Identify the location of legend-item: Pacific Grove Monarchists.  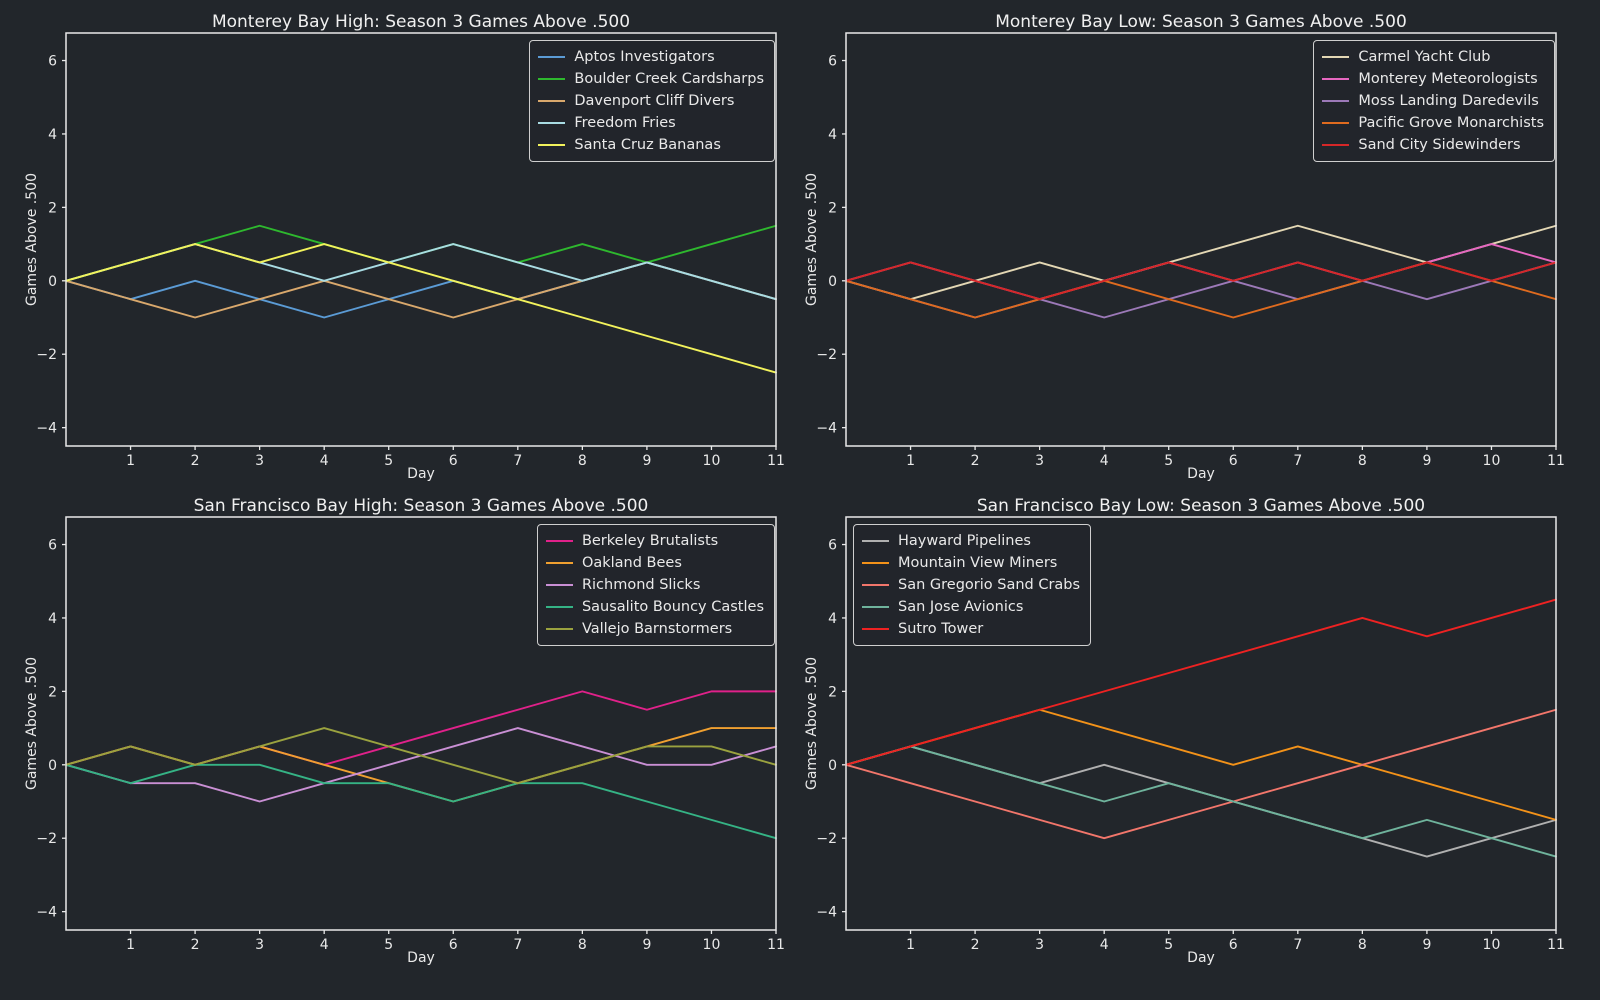
(1433, 123).